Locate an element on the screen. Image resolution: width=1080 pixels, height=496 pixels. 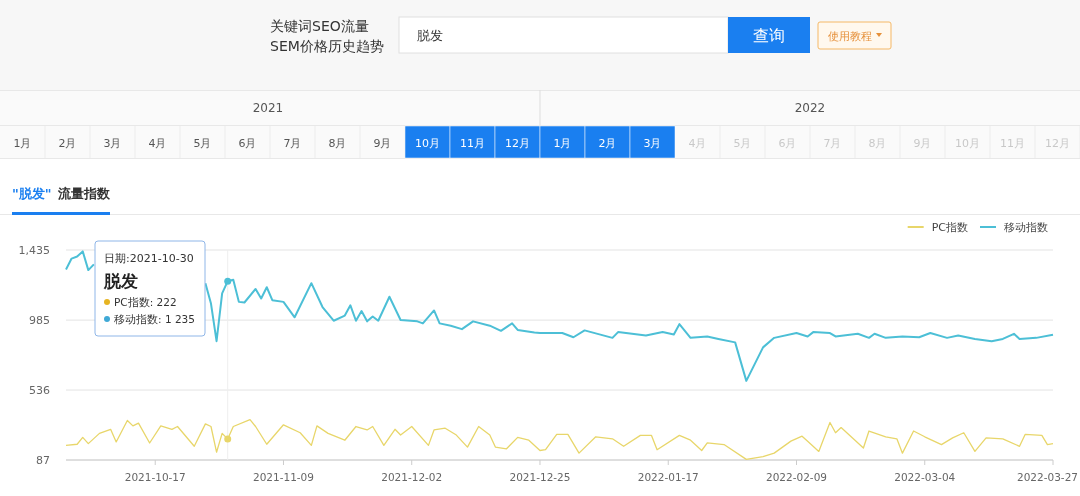
text: 7月 is located at coordinates (292, 143).